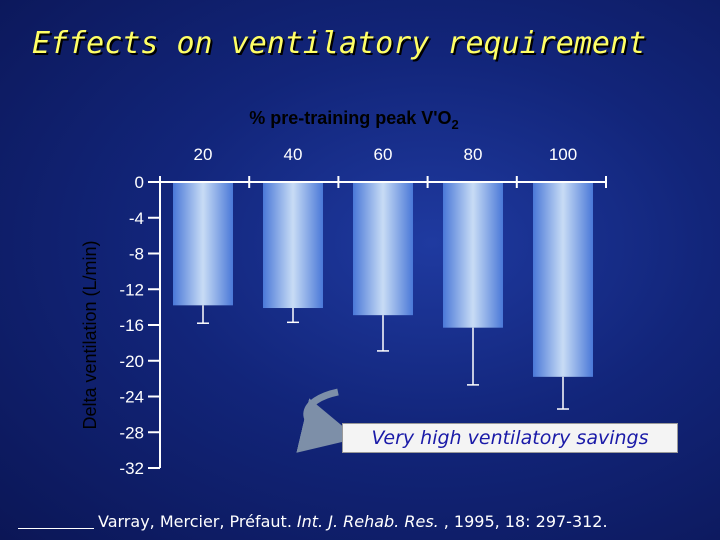 This screenshot has height=540, width=720. Describe the element at coordinates (473, 154) in the screenshot. I see `x-tick-label: 80` at that location.